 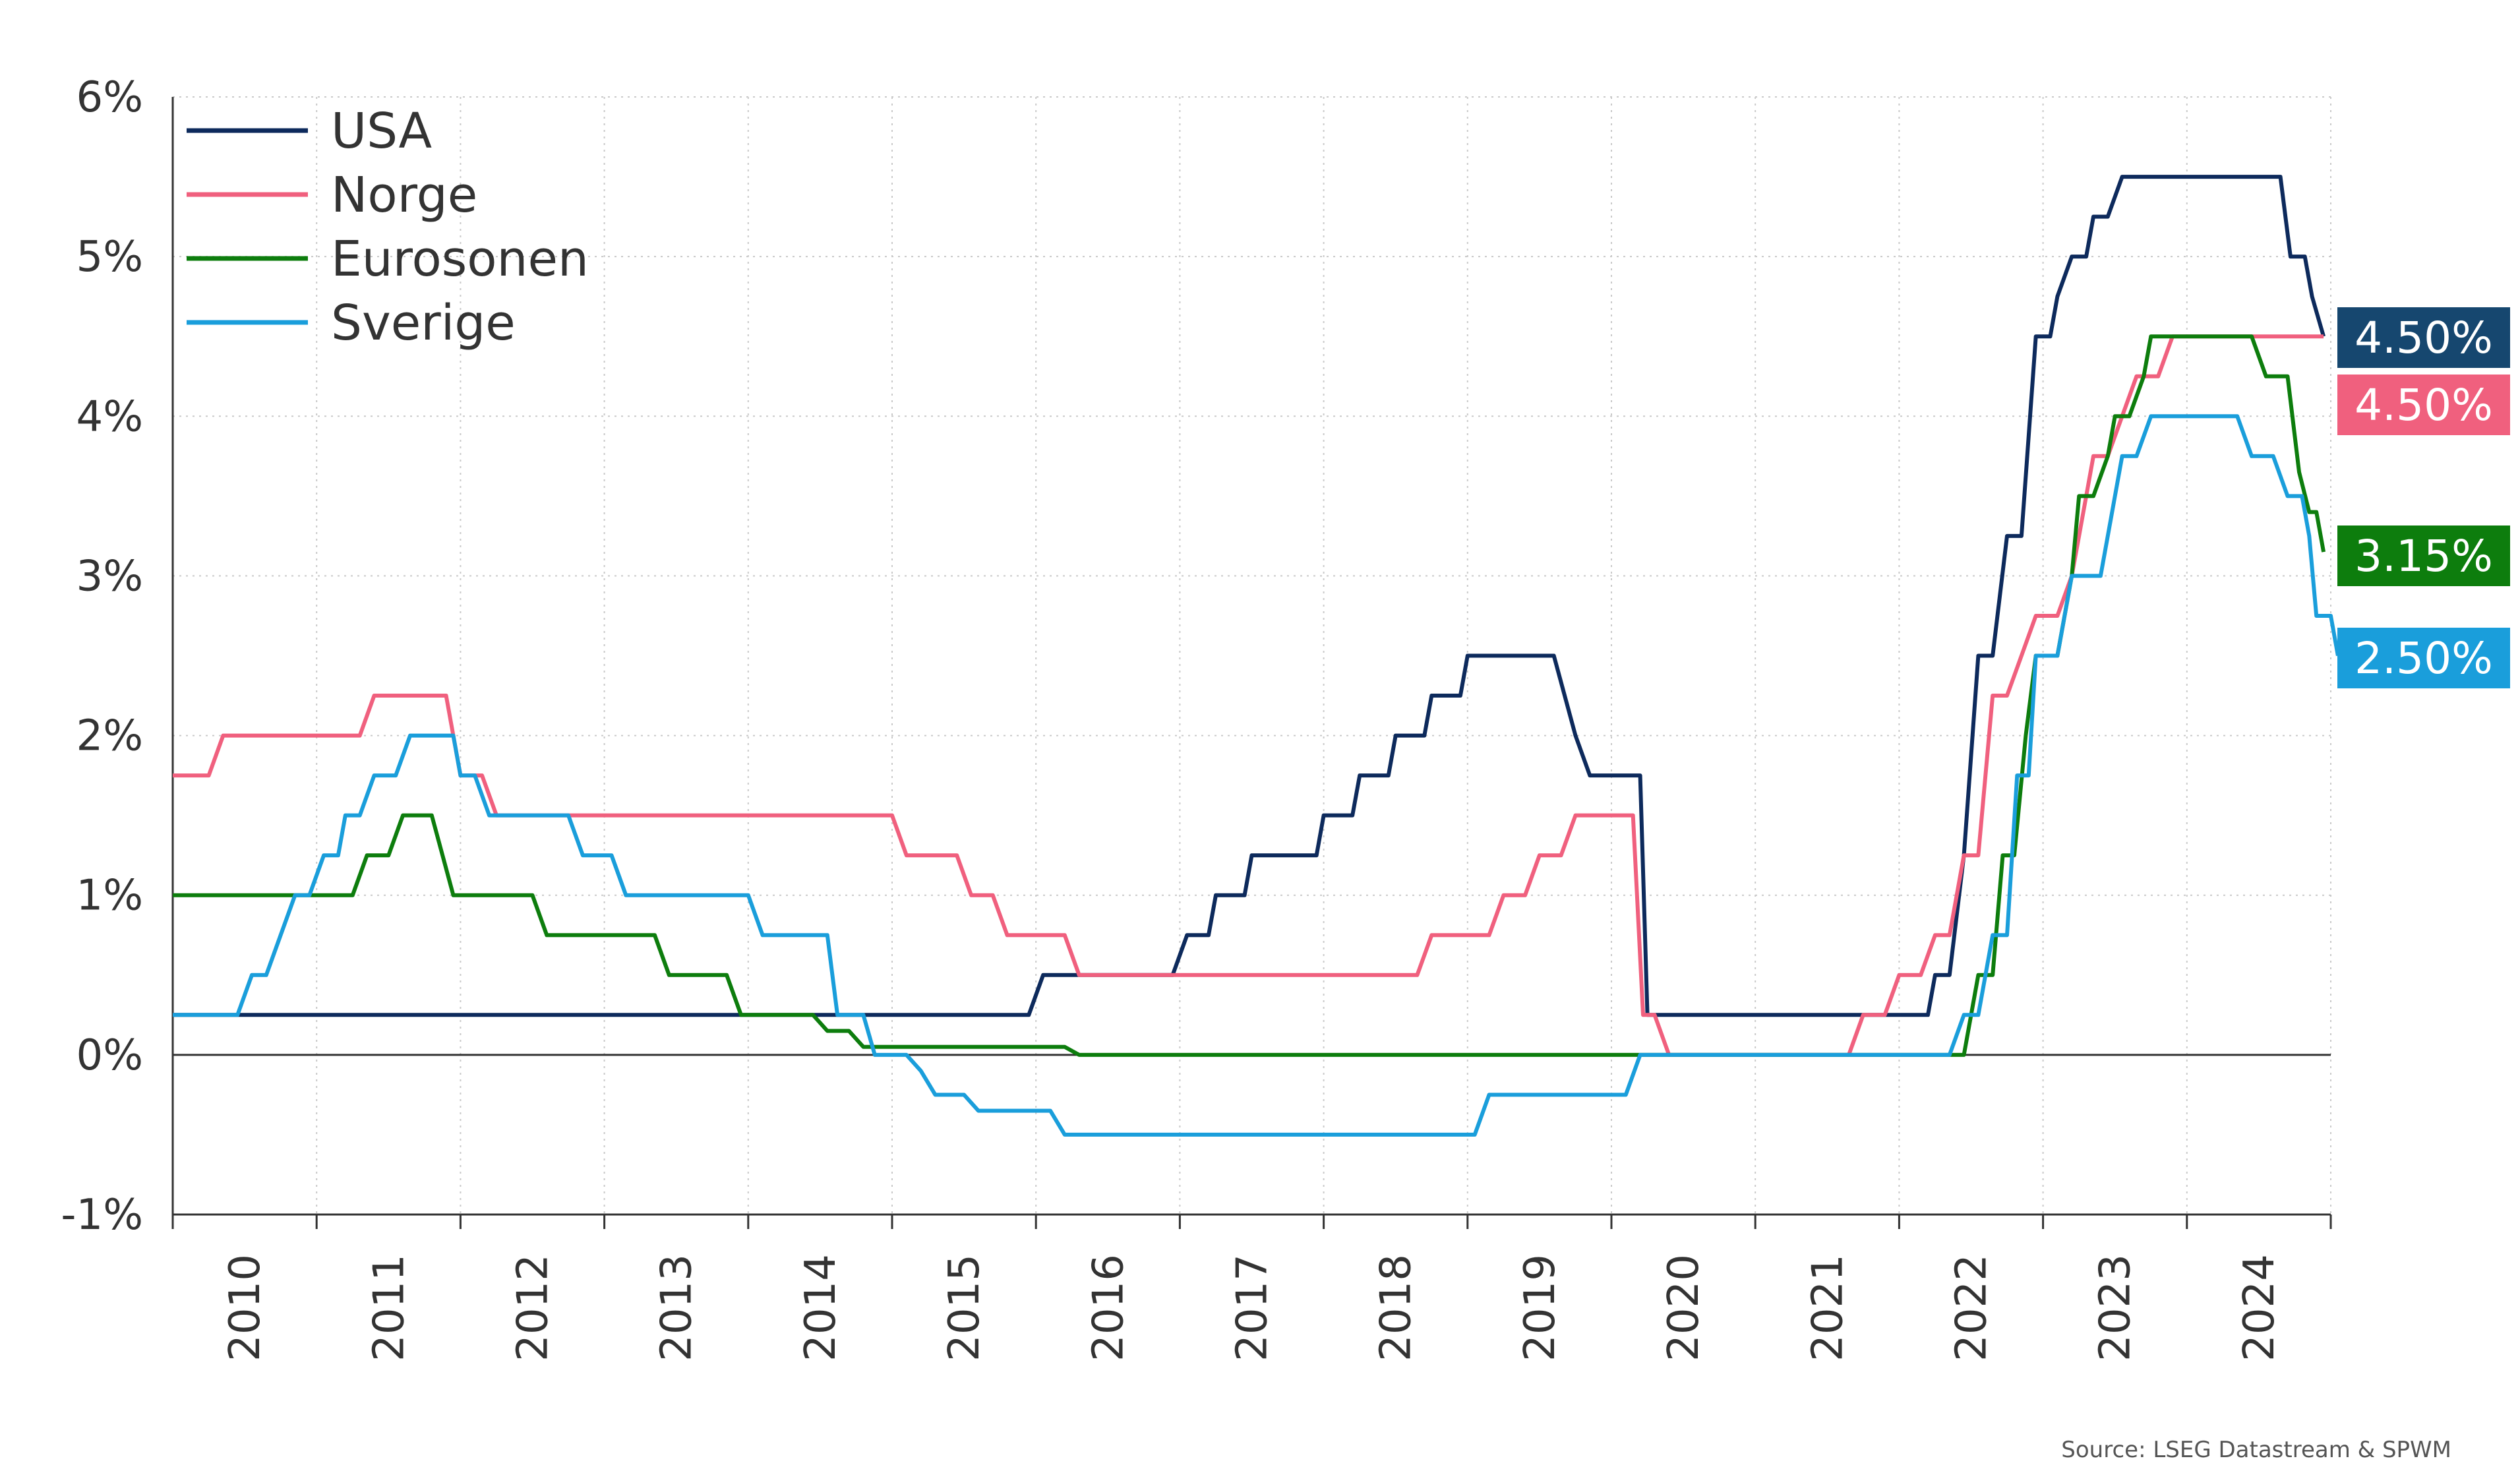 What do you see at coordinates (245, 1308) in the screenshot?
I see `x-tick-label: 2010` at bounding box center [245, 1308].